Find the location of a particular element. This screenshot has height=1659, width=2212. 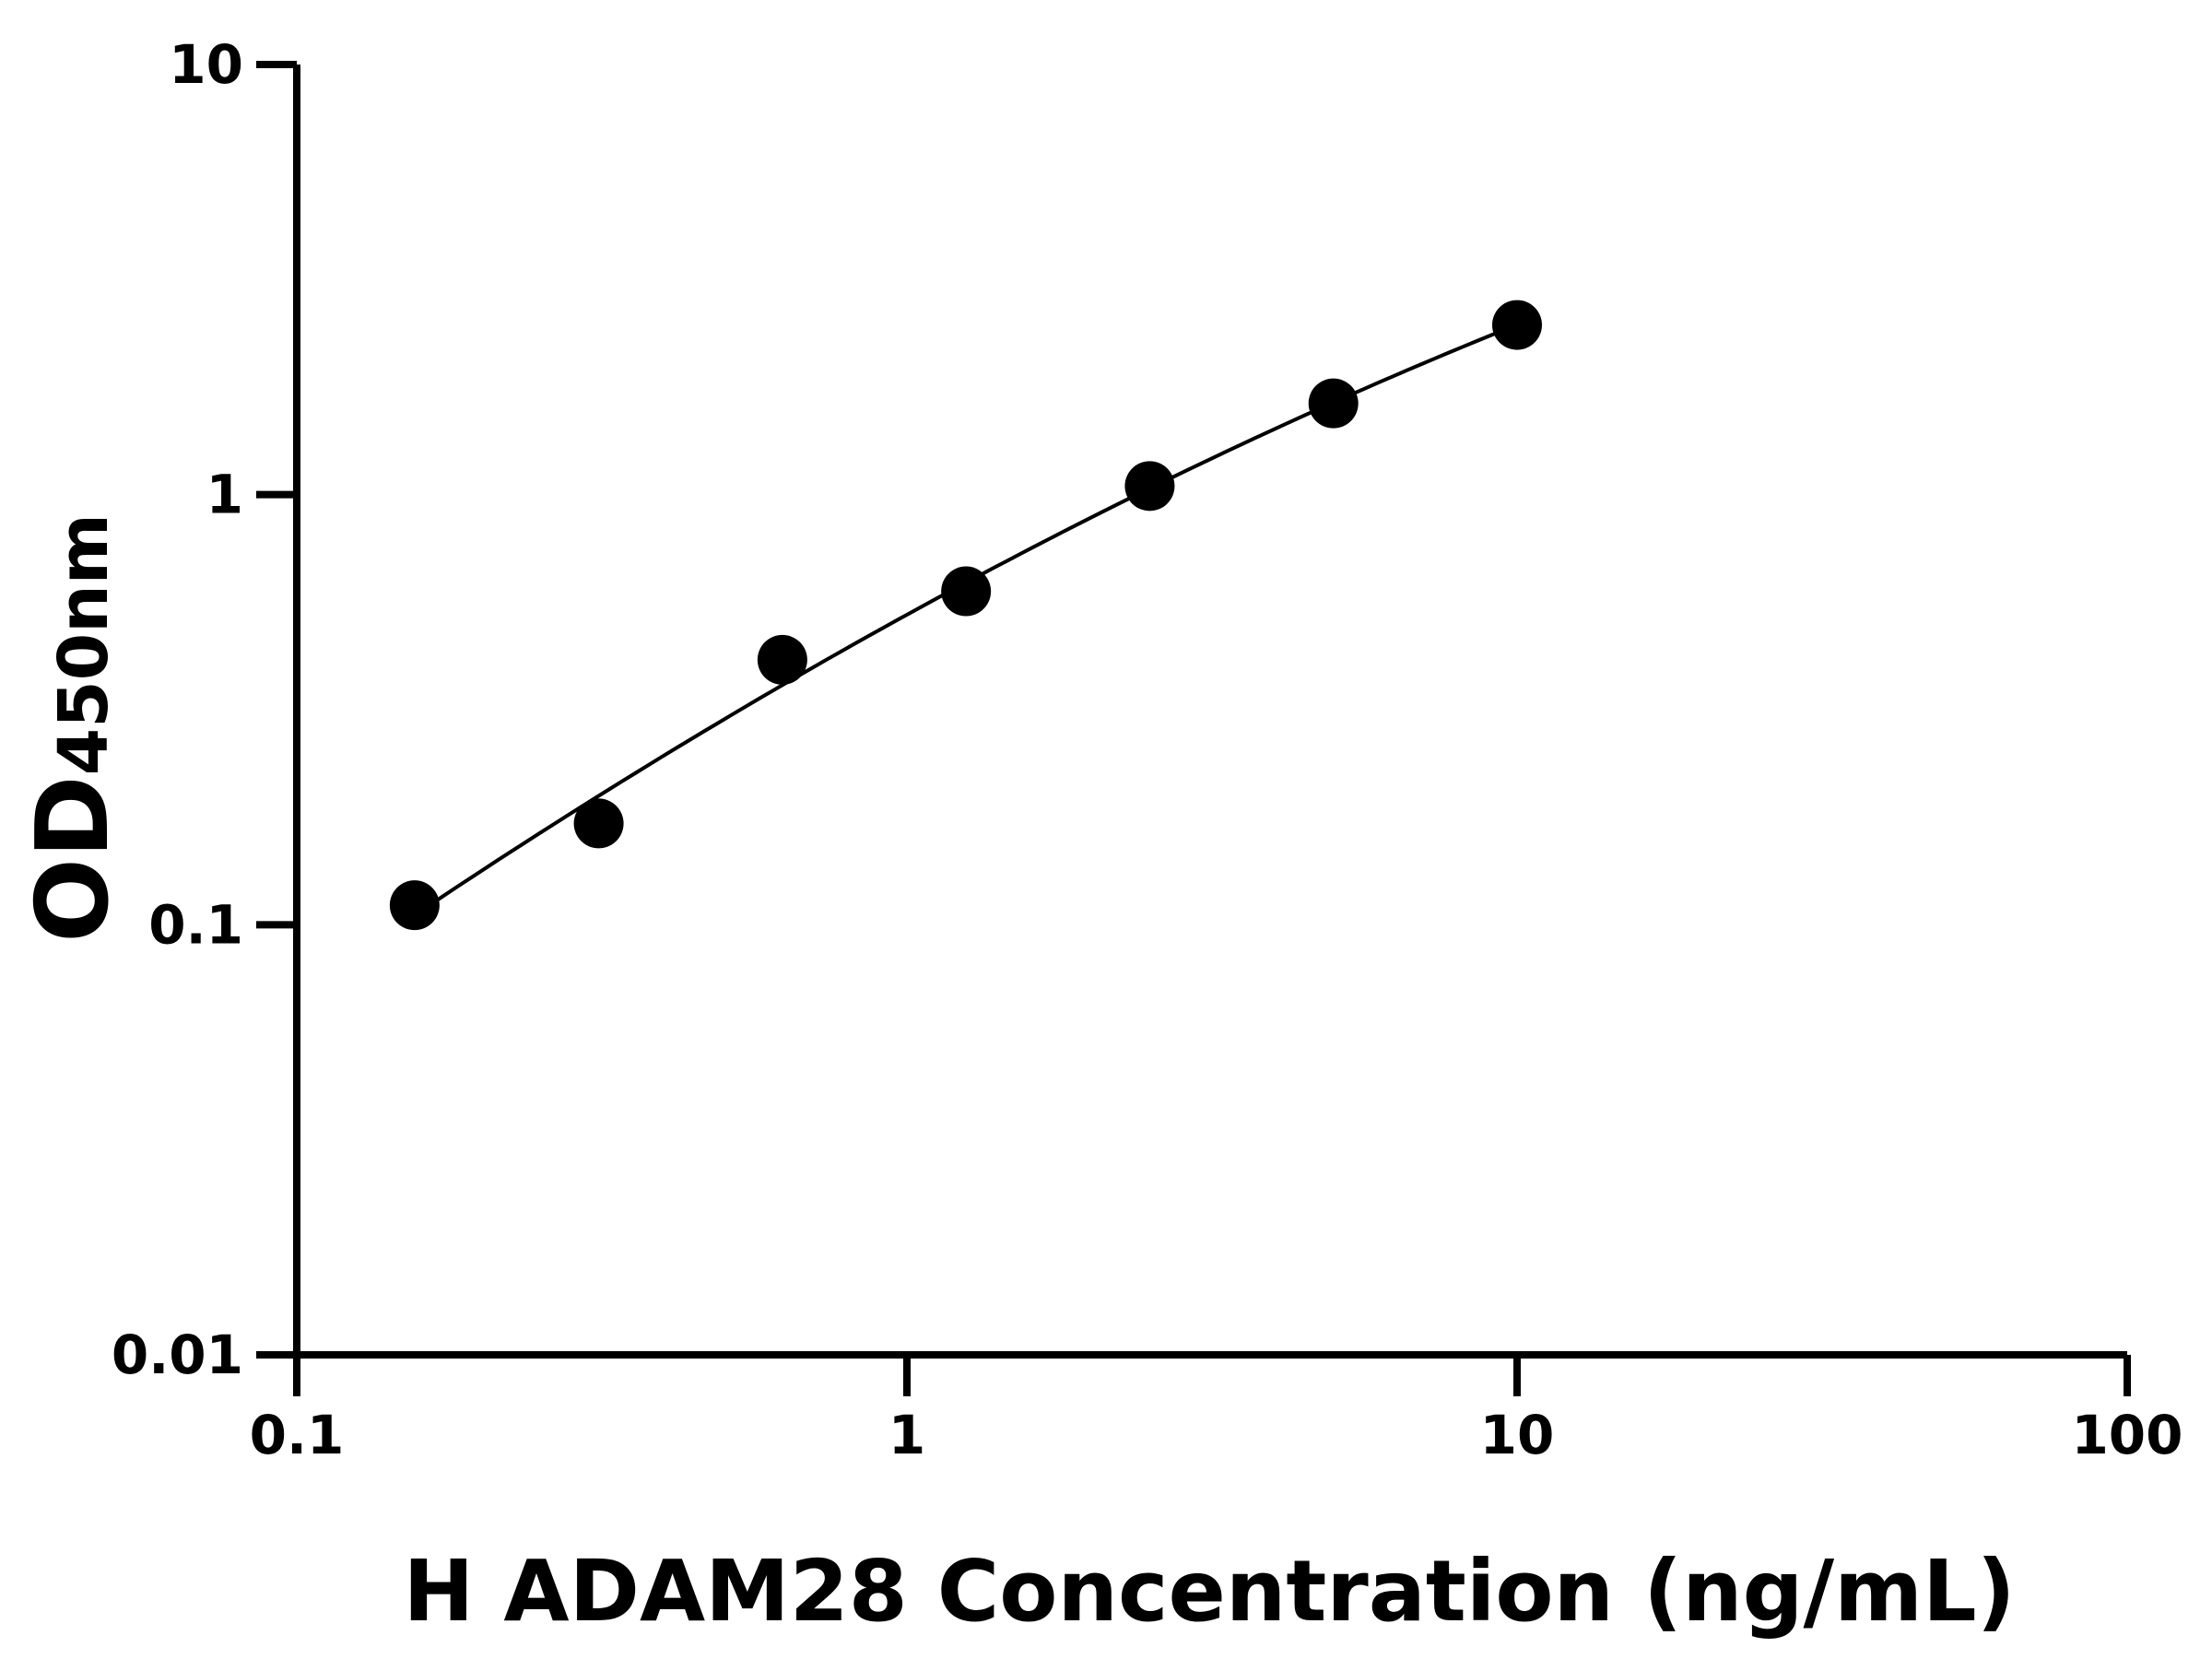

y-axis-title: OD450nm is located at coordinates (73, 728).